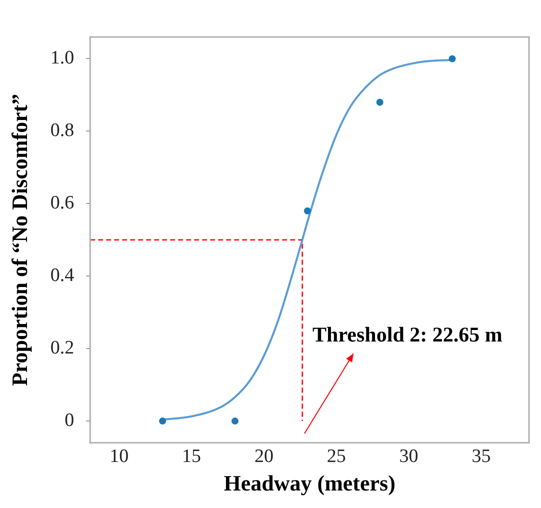 The height and width of the screenshot is (508, 541). I want to click on y-tick-label: 0.6, so click(62, 203).